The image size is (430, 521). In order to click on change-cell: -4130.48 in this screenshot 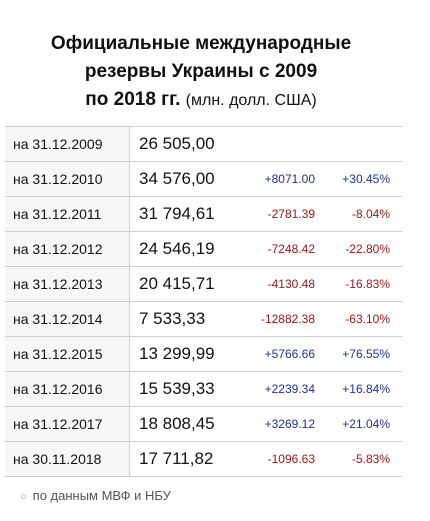, I will do `click(286, 284)`.